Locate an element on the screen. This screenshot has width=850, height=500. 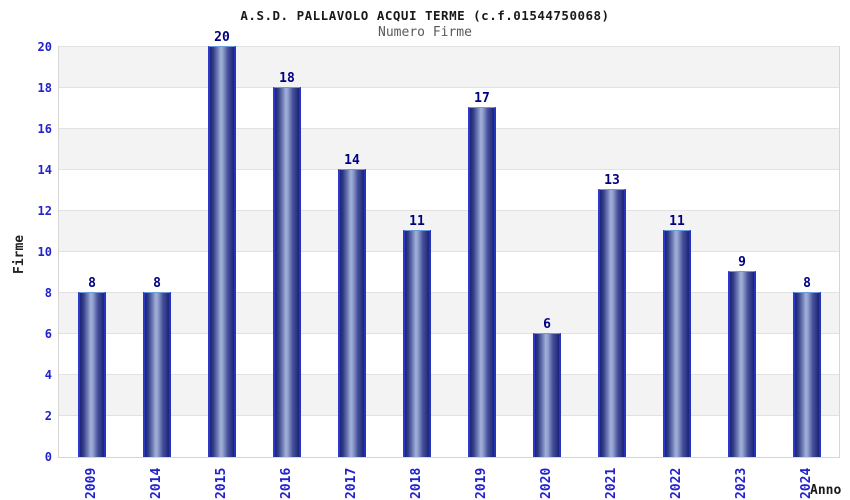
y-tick-label: 8 is located at coordinates (48, 293).